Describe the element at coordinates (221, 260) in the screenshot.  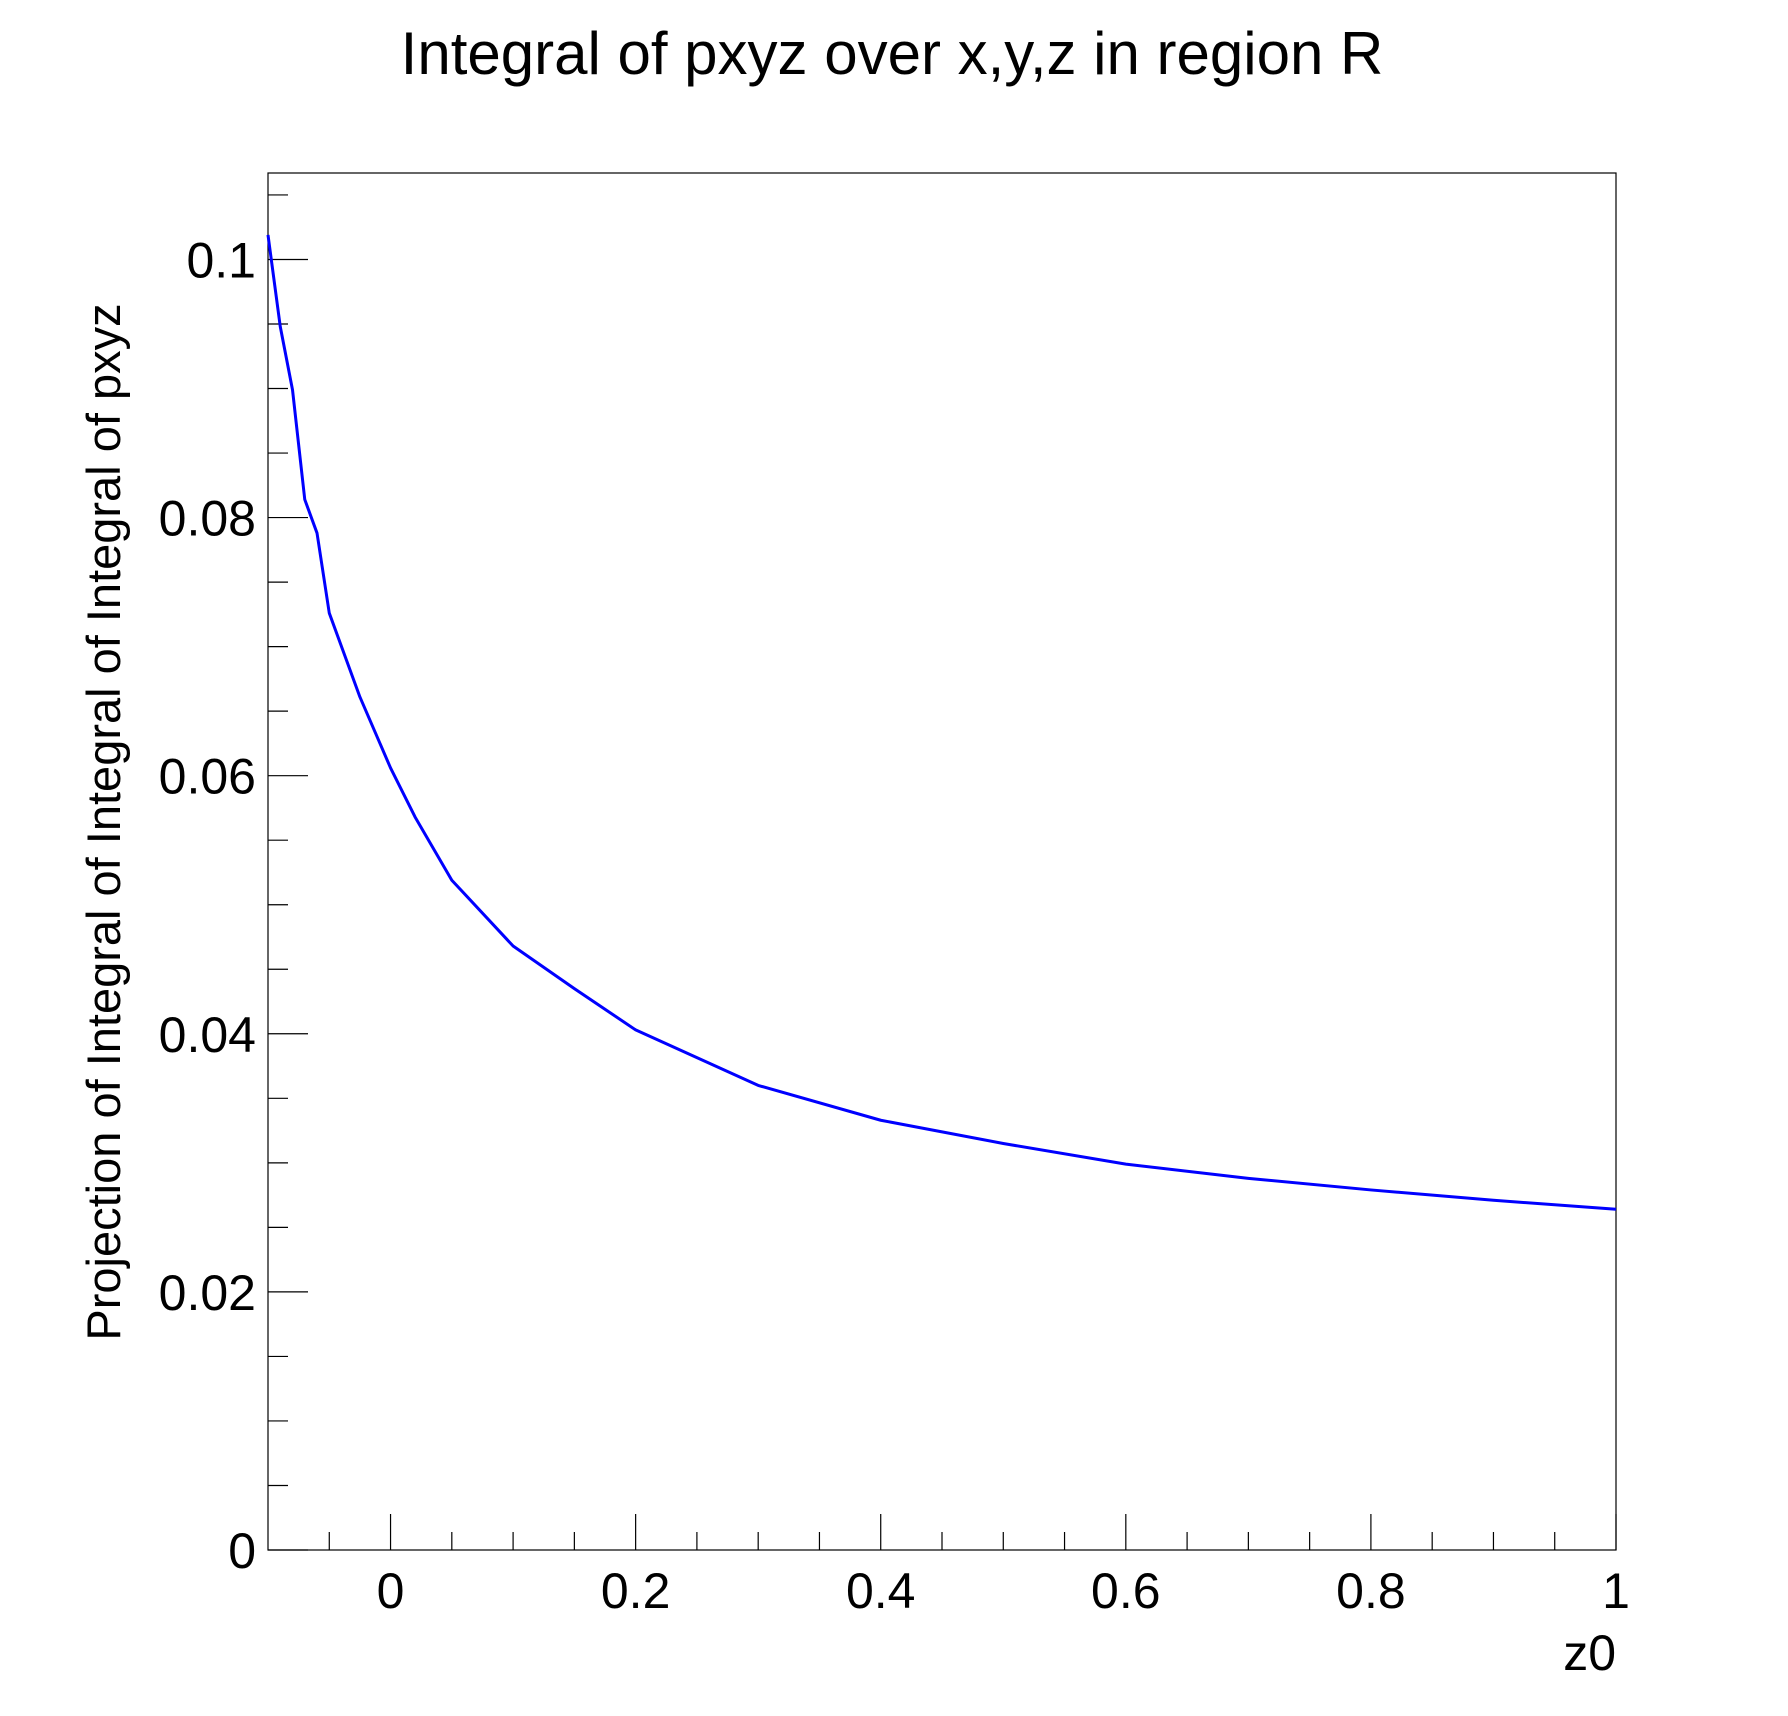
I see `y-tick-label: 0.1` at that location.